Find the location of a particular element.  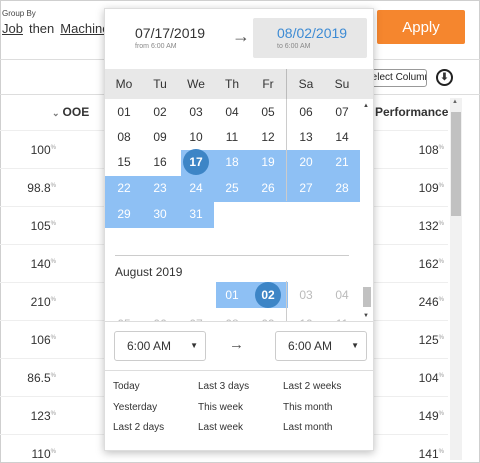

calendar-day: 30 is located at coordinates (160, 214).